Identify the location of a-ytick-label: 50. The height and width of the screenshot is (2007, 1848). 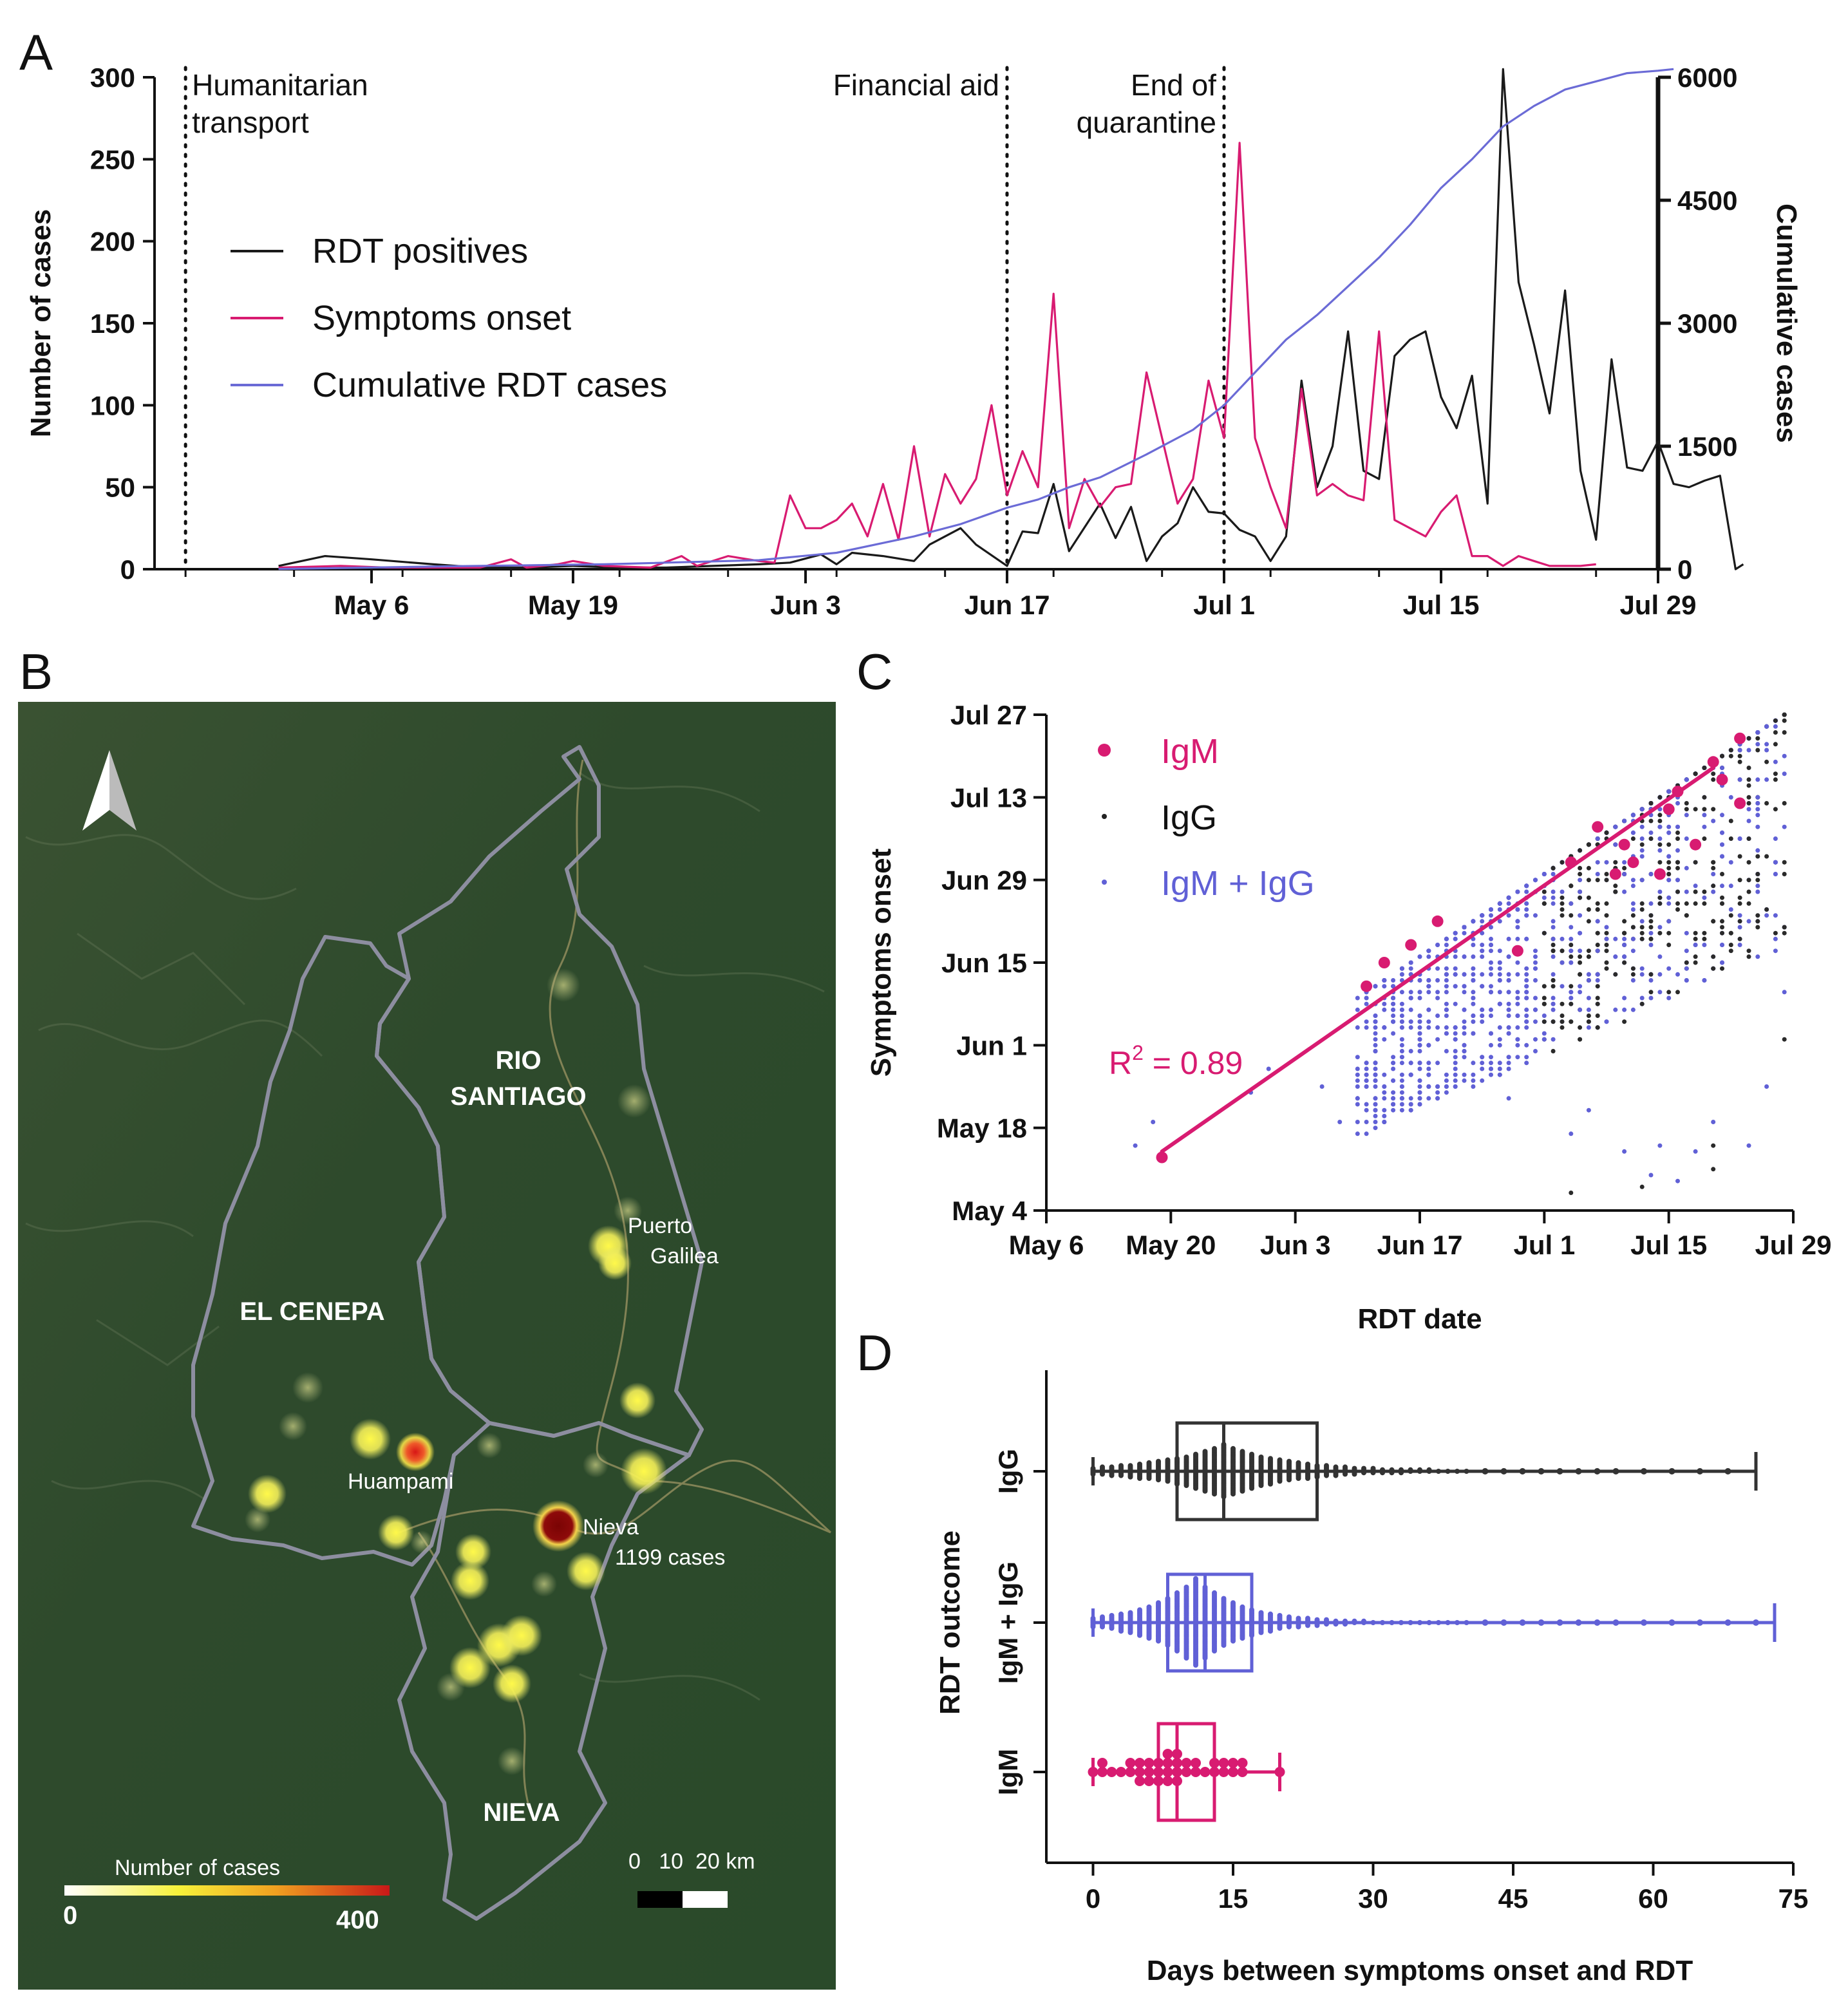
(120, 488).